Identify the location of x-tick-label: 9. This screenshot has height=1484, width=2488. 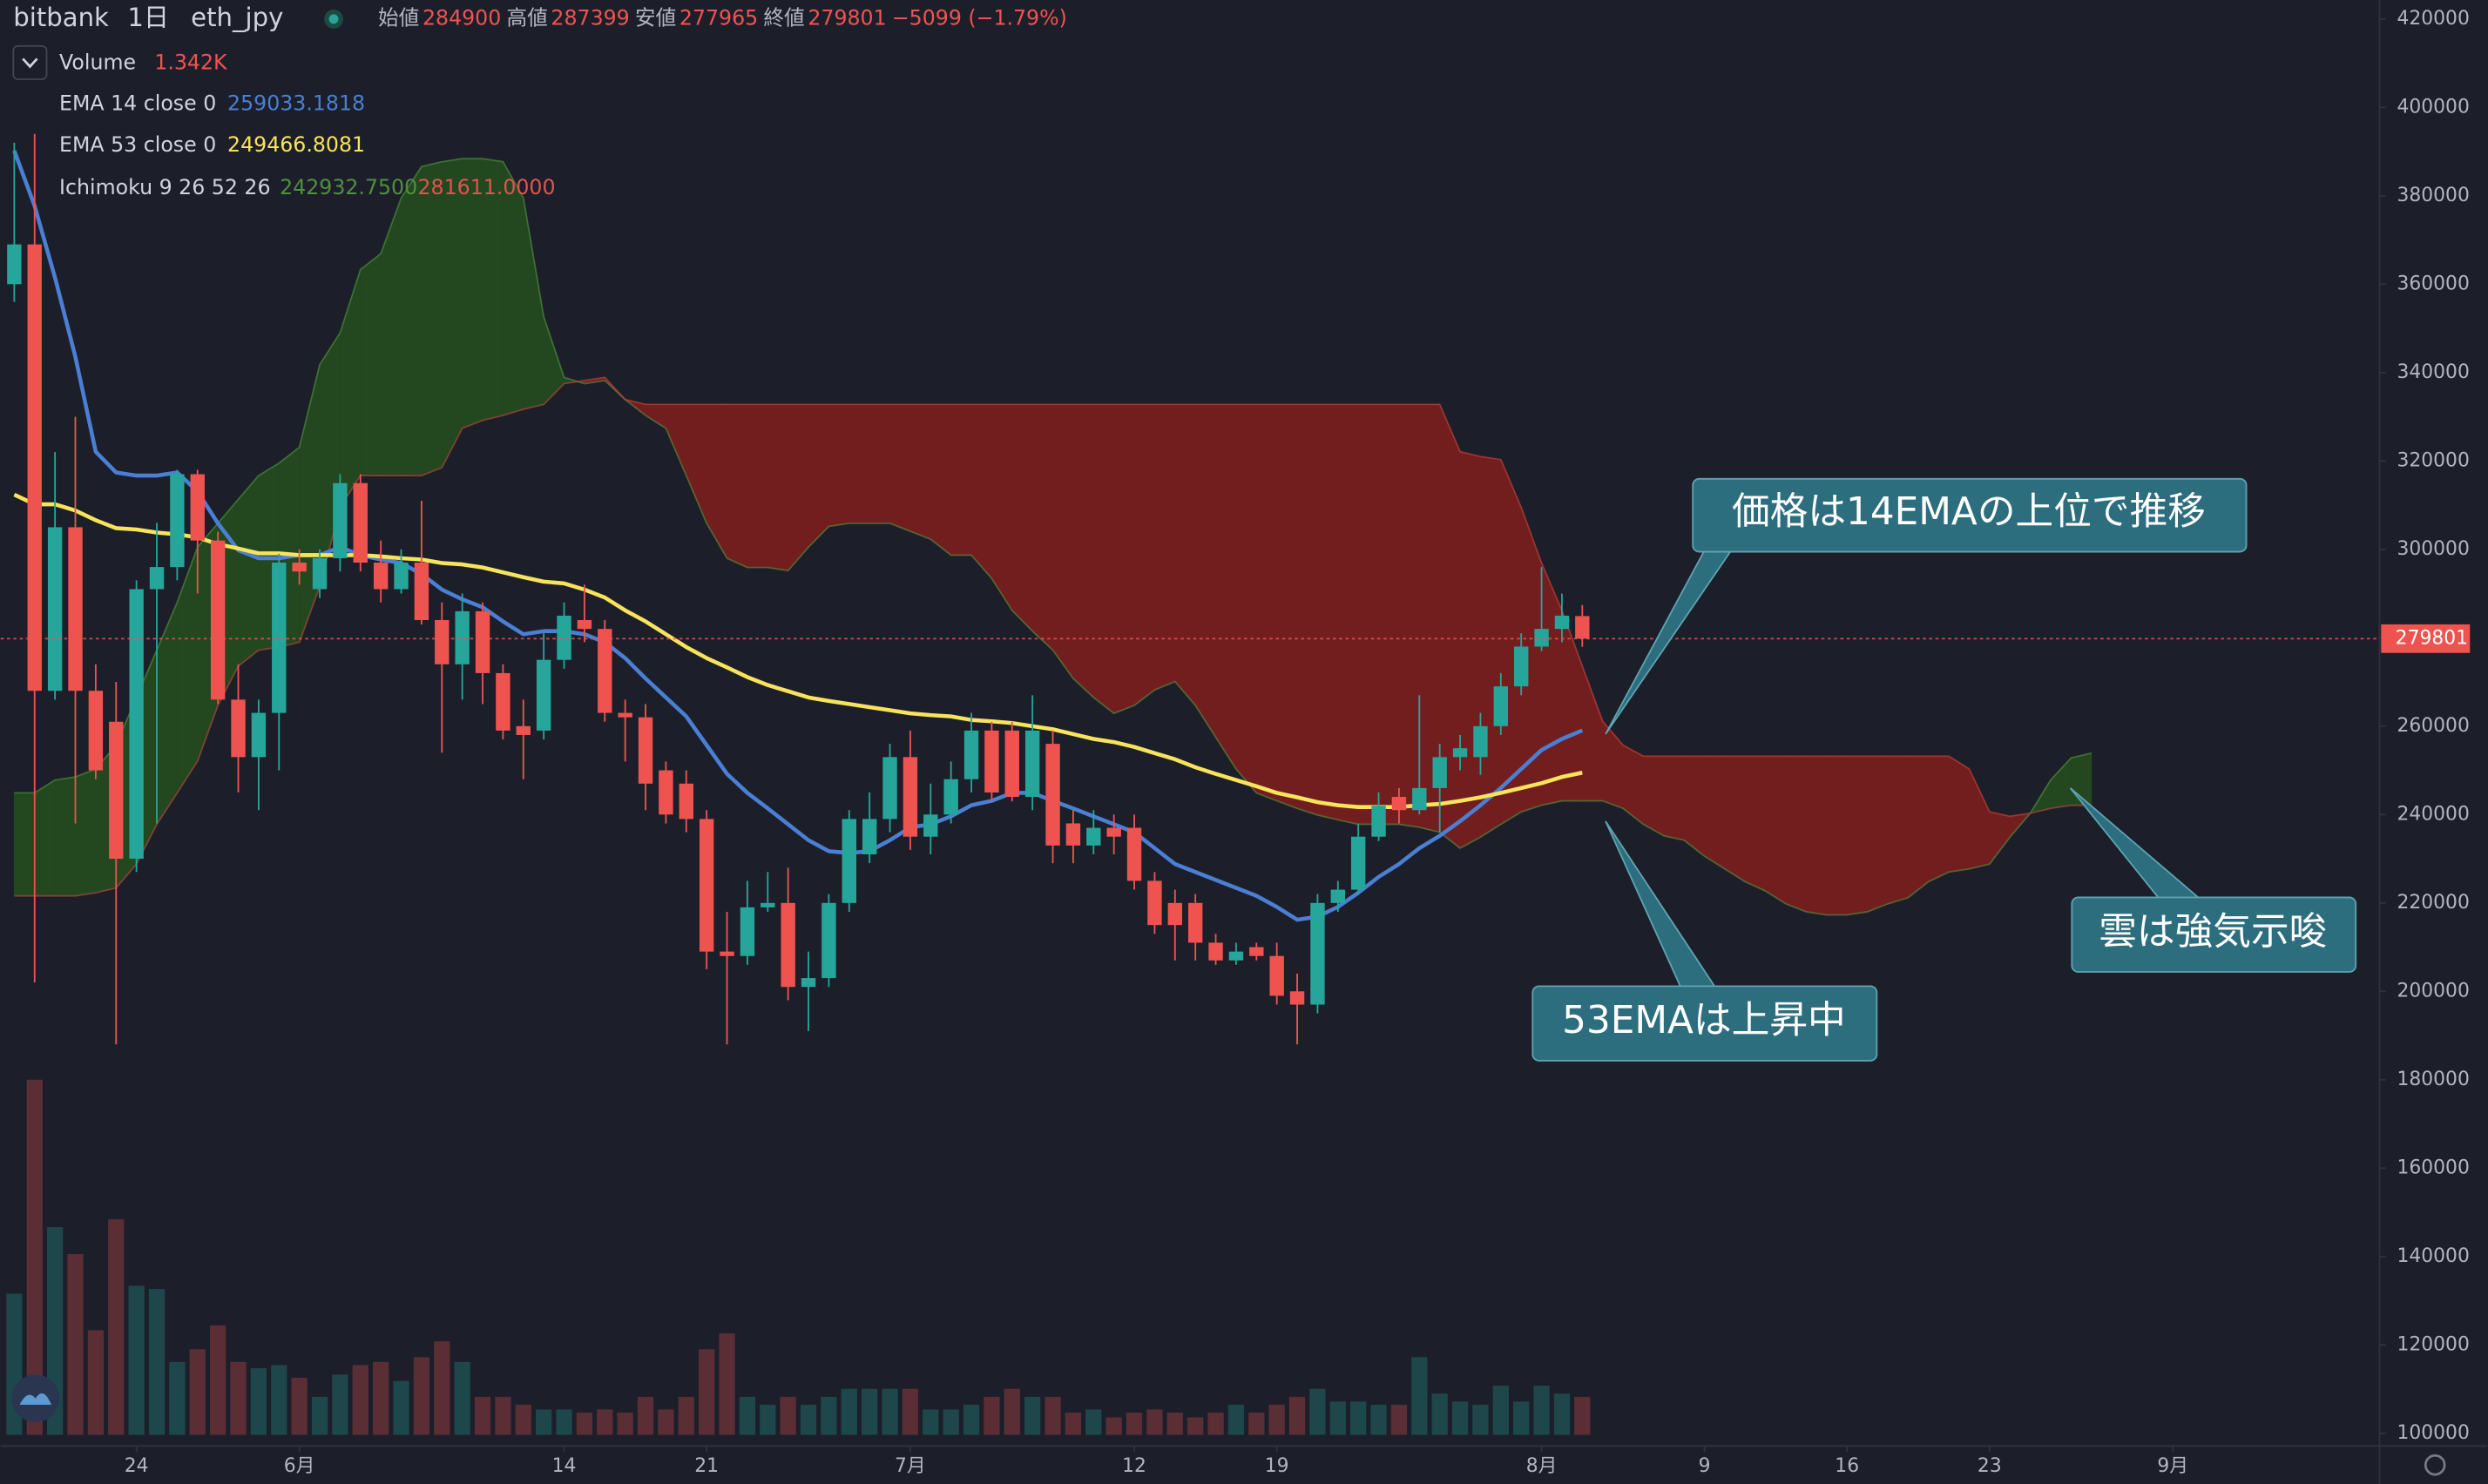
(1705, 1466).